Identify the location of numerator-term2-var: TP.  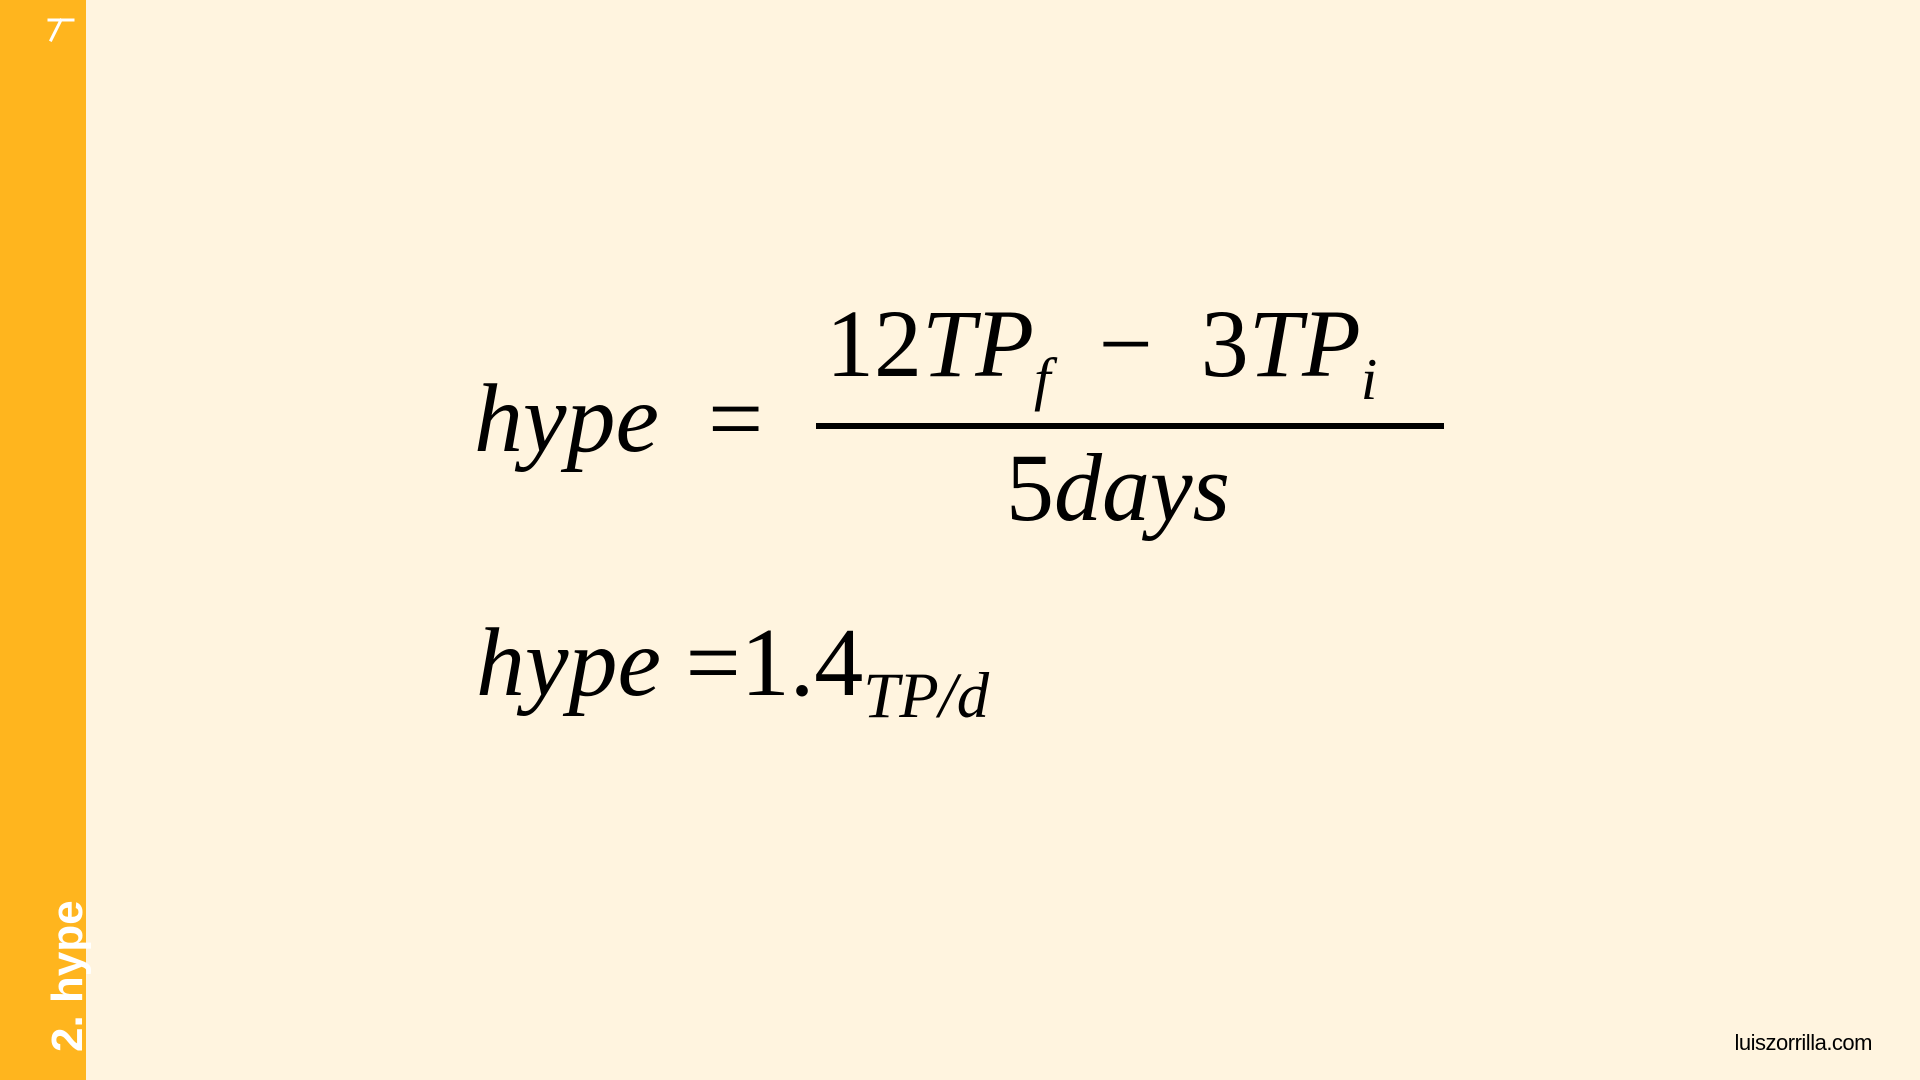
(1304, 343).